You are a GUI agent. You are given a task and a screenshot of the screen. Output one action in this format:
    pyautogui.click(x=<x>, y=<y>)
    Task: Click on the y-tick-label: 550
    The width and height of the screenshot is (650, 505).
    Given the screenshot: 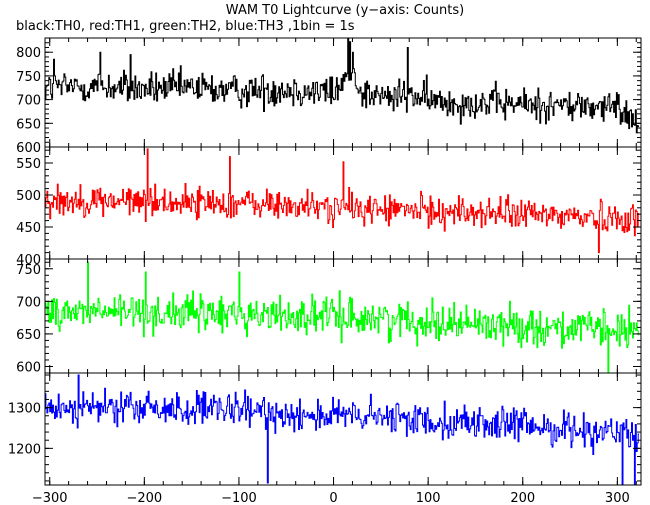 What is the action you would take?
    pyautogui.click(x=28, y=164)
    